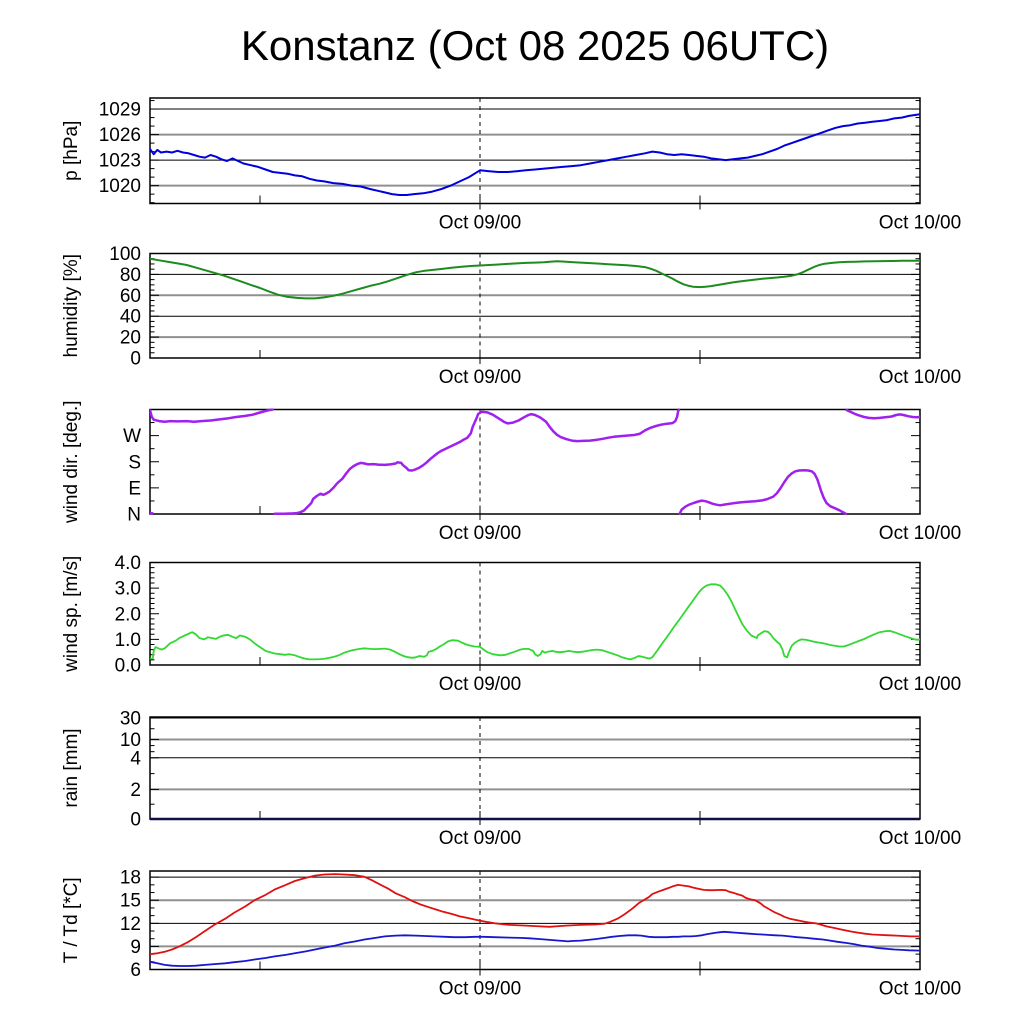  What do you see at coordinates (135, 970) in the screenshot?
I see `y-tick-label-temperature-dewpoint: 6` at bounding box center [135, 970].